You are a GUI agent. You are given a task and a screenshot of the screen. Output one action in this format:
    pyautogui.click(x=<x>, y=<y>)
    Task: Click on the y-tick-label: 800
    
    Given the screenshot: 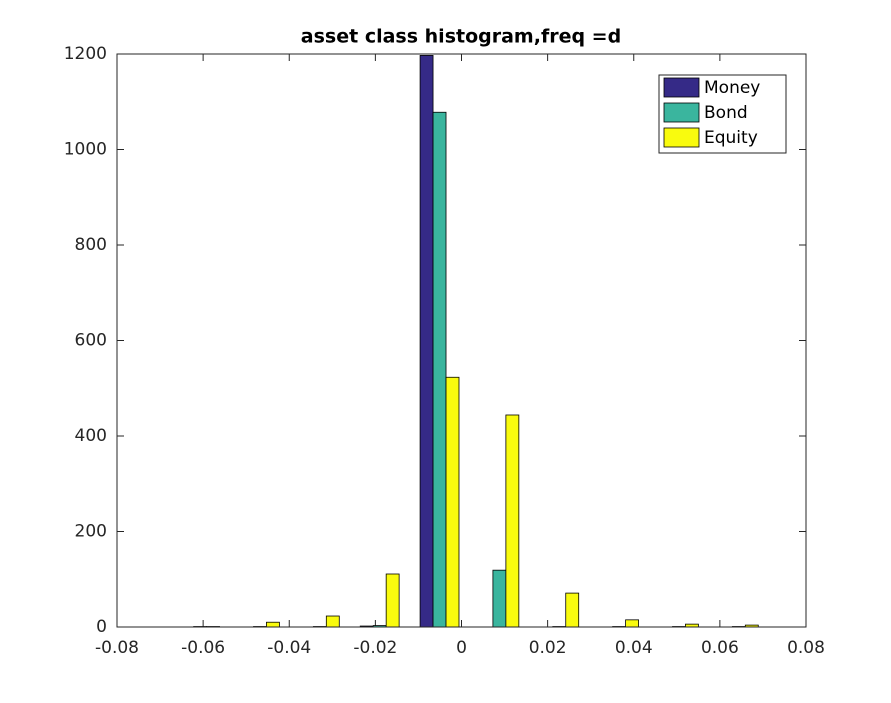 What is the action you would take?
    pyautogui.click(x=91, y=245)
    